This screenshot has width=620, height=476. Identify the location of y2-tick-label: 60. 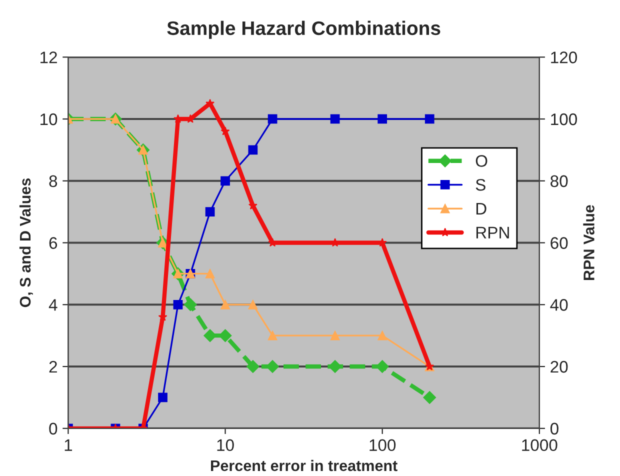
(559, 243).